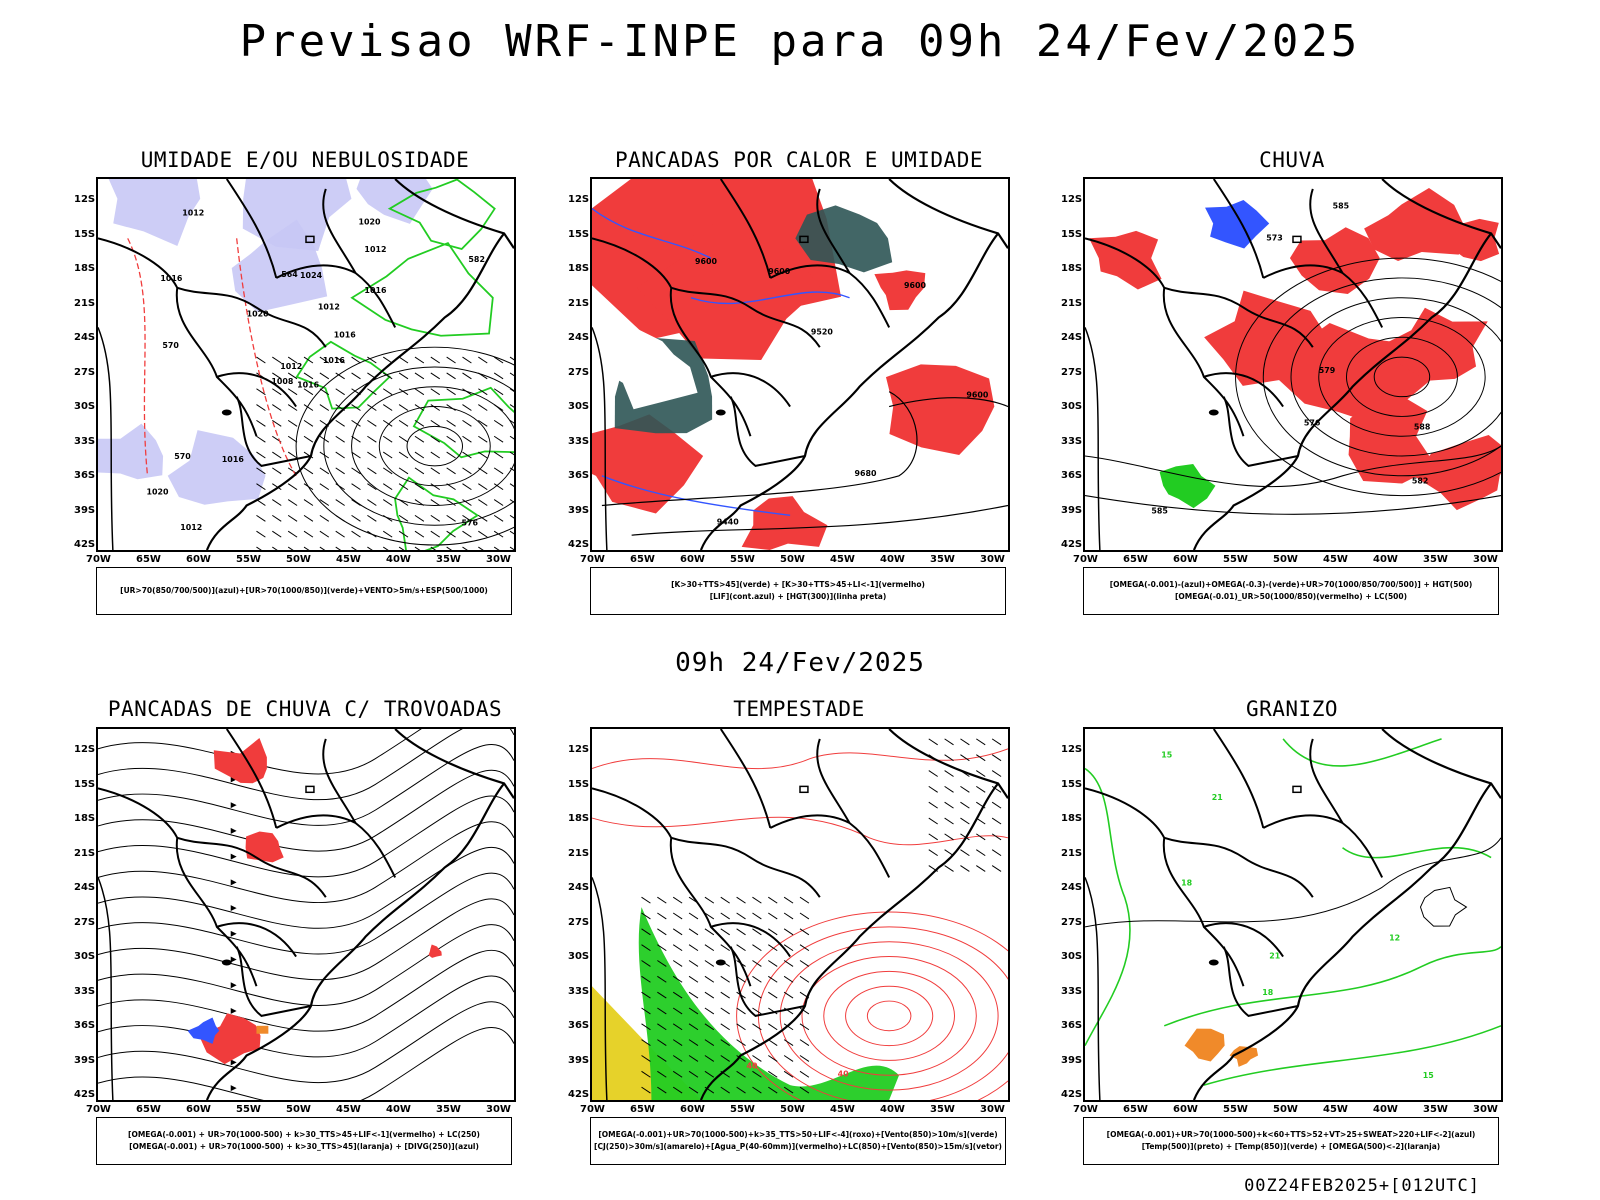  I want to click on panel-title: PANCADAS POR CALOR E UMIDADE, so click(798, 160).